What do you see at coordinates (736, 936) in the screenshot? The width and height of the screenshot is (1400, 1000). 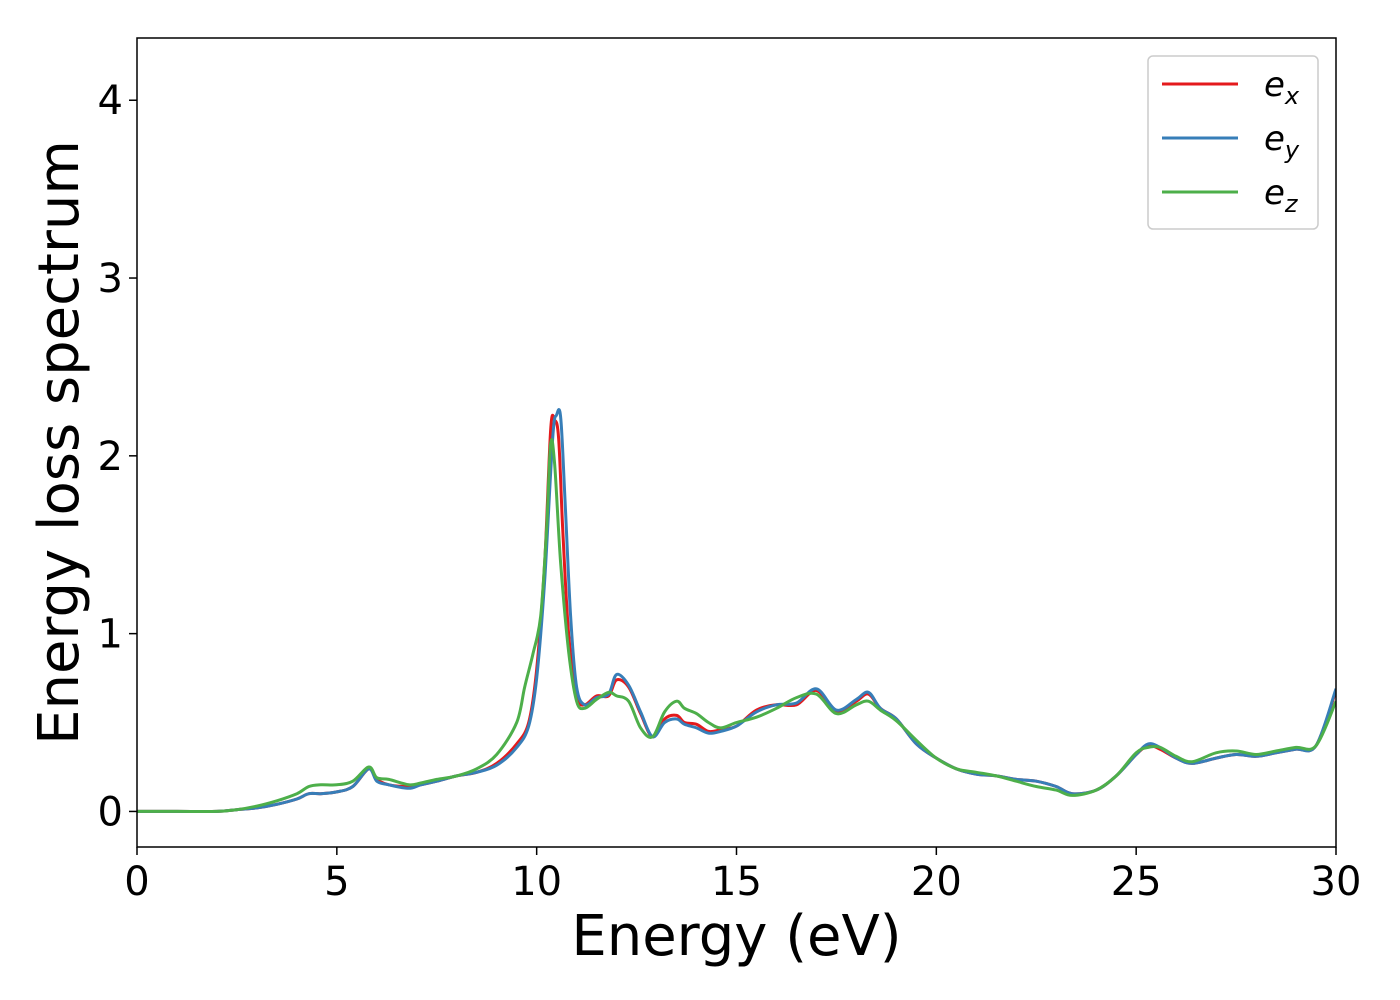 I see `x-axis-title: Energy (eV)` at bounding box center [736, 936].